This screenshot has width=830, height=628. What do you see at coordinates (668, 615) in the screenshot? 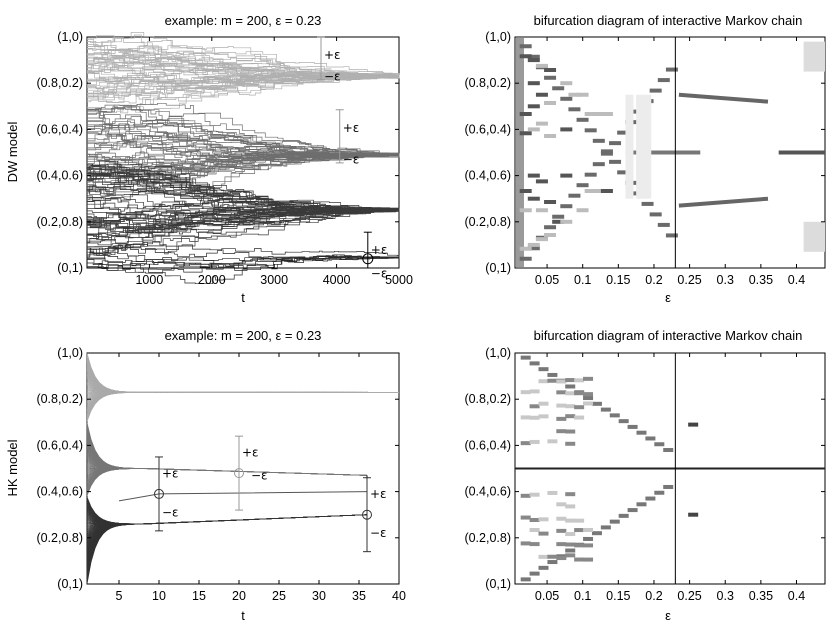
I see `x-axis-label: ε` at bounding box center [668, 615].